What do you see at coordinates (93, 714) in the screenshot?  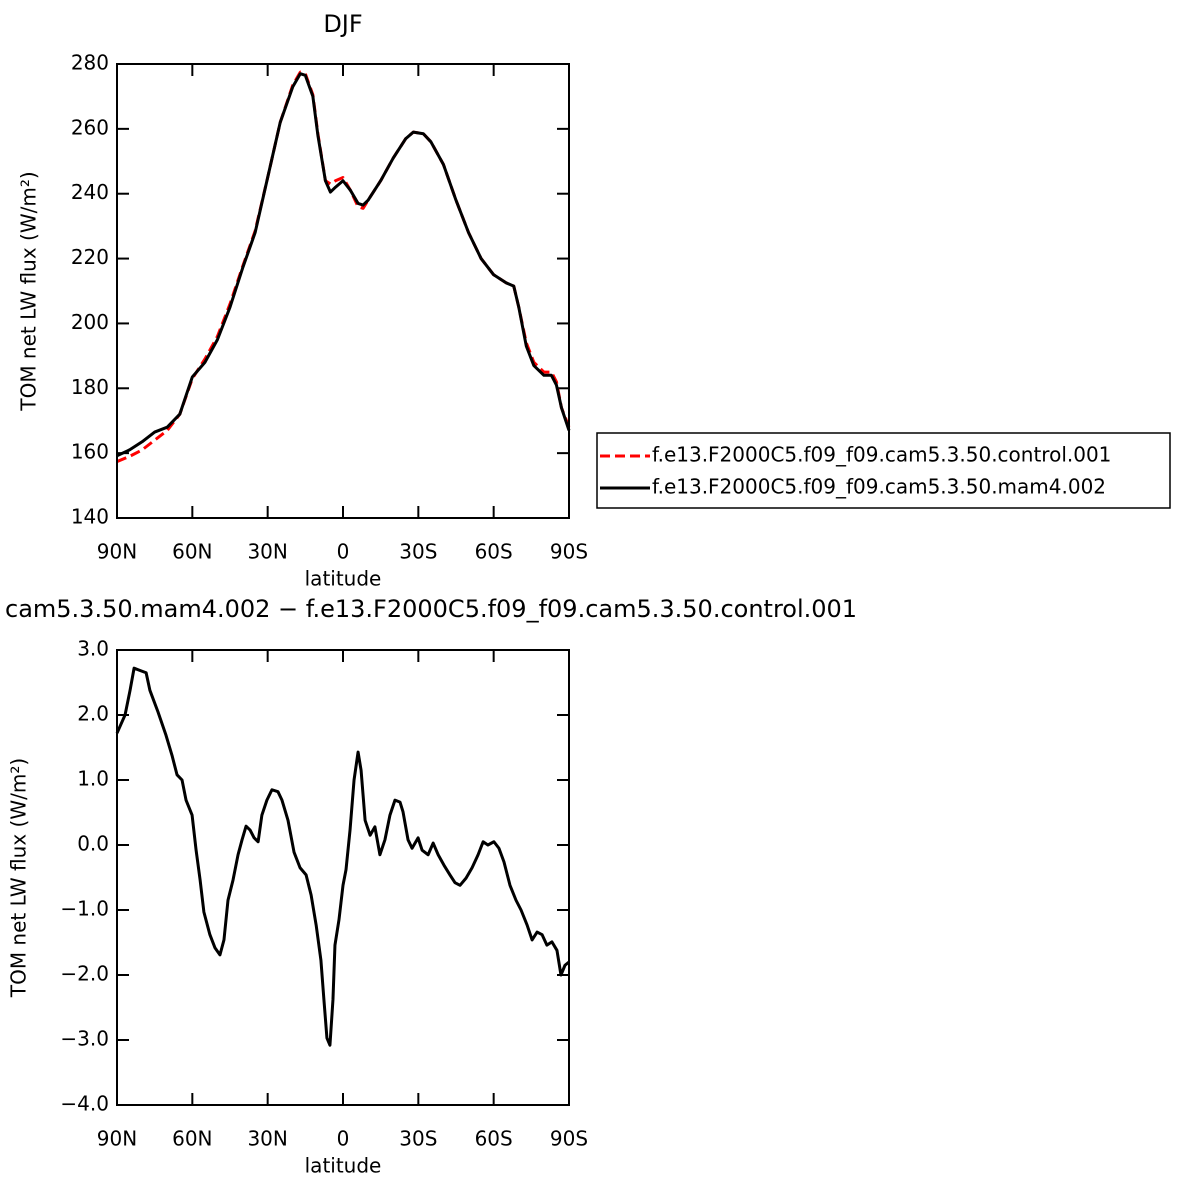 I see `y-tick-label: 2.0` at bounding box center [93, 714].